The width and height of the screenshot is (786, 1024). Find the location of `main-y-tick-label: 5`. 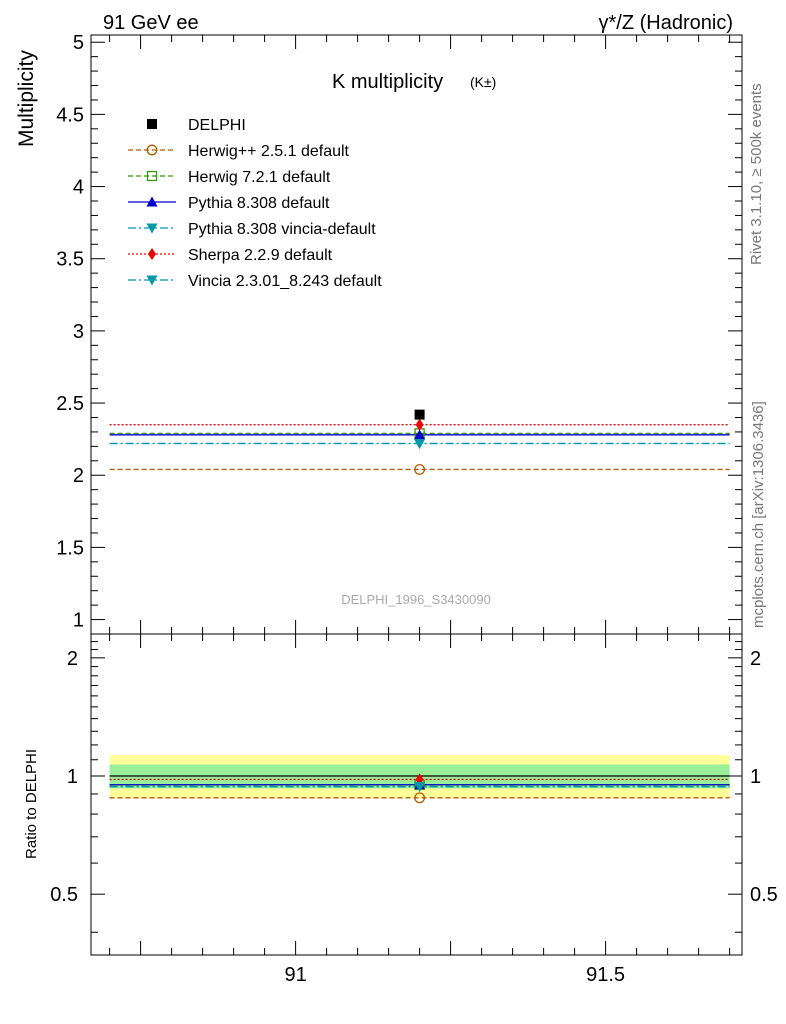

main-y-tick-label: 5 is located at coordinates (78, 43).